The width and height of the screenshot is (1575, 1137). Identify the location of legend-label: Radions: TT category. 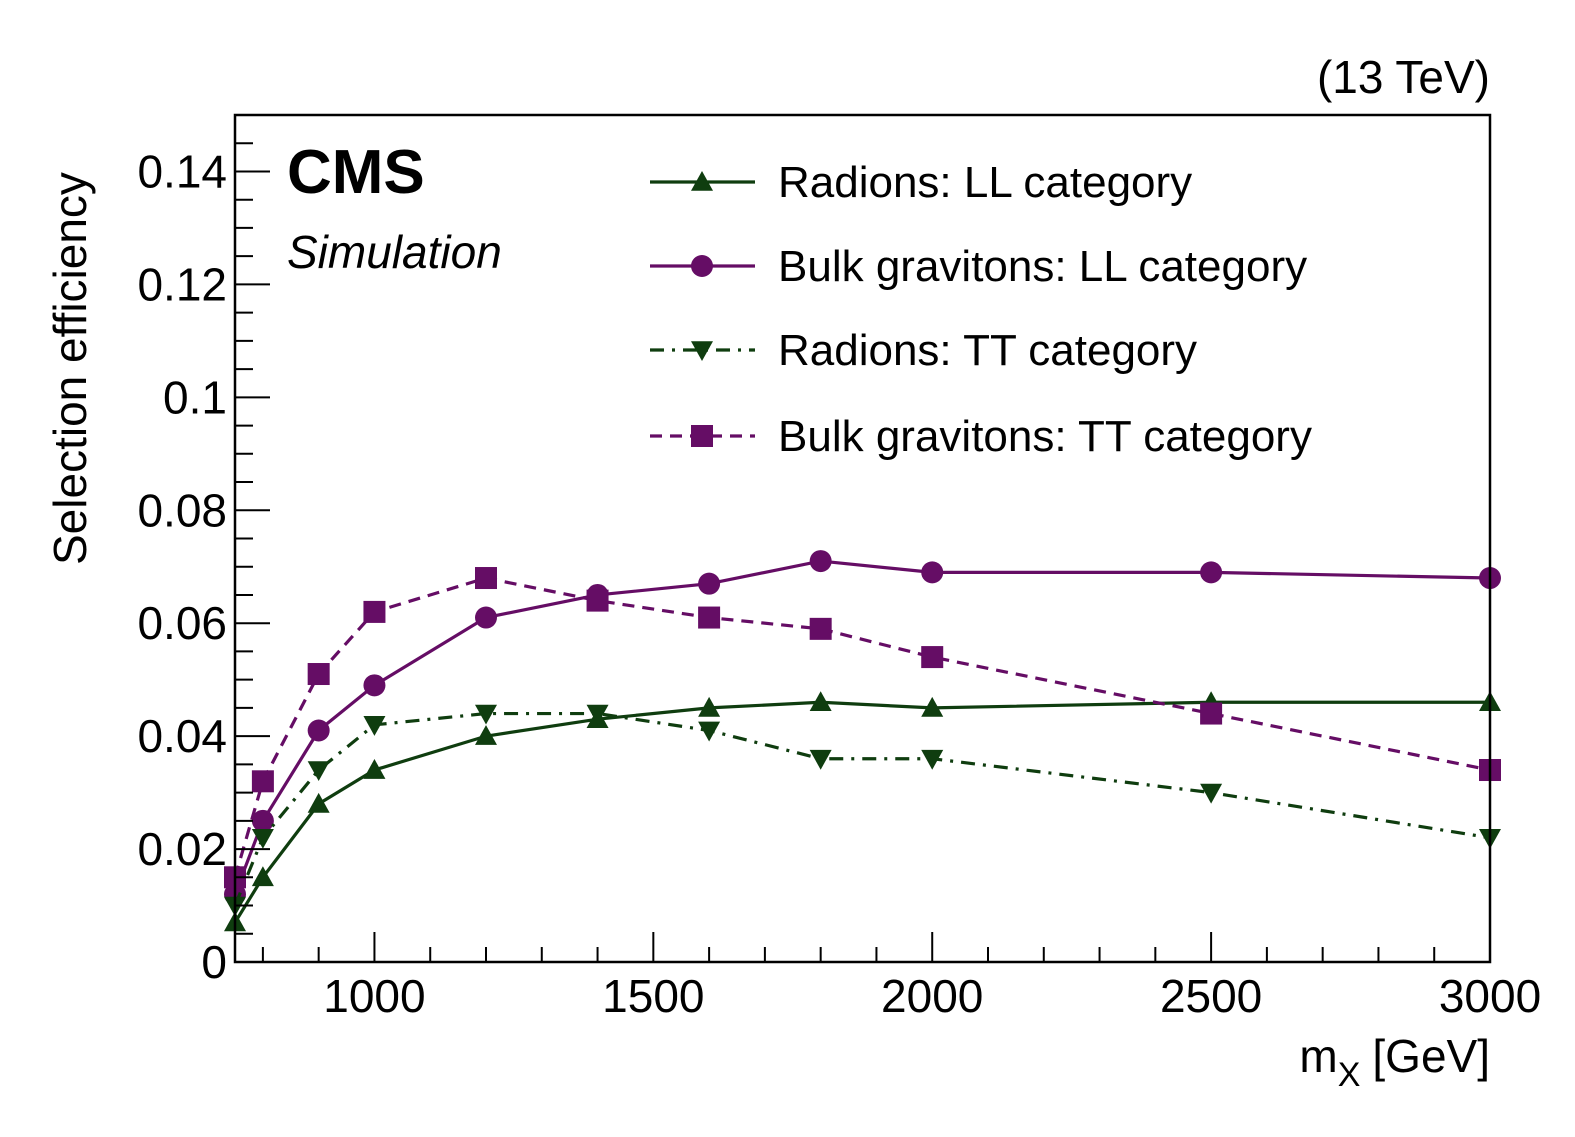
(987, 350).